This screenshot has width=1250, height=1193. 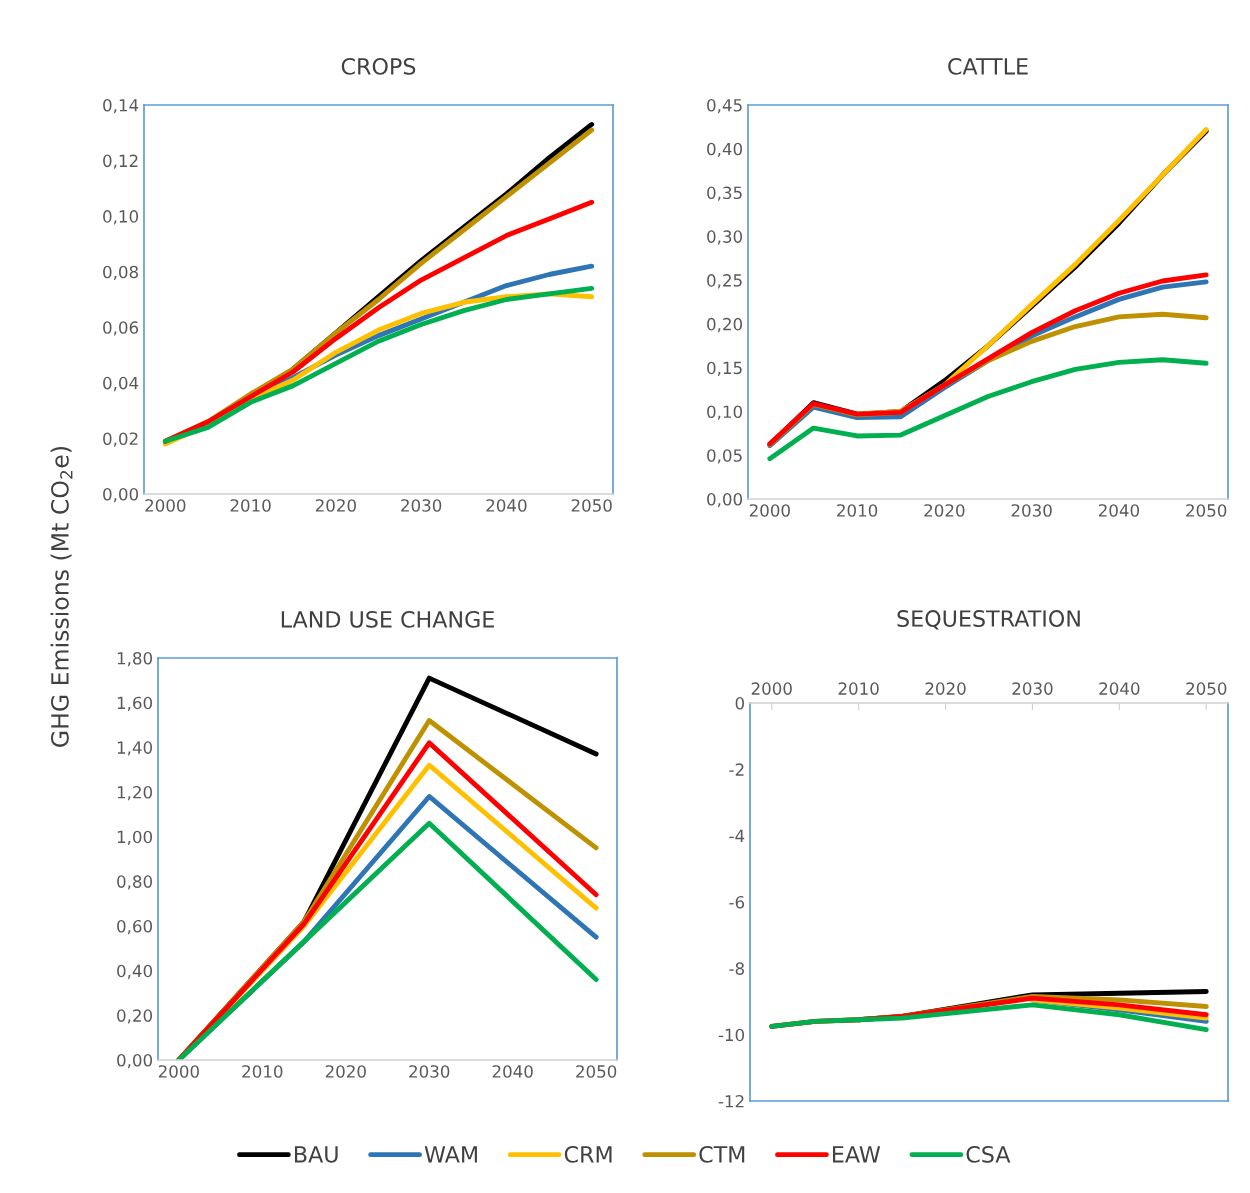 I want to click on y-axis-title: GHG Emissions (Mt CO$_{2}$e), so click(x=61, y=596).